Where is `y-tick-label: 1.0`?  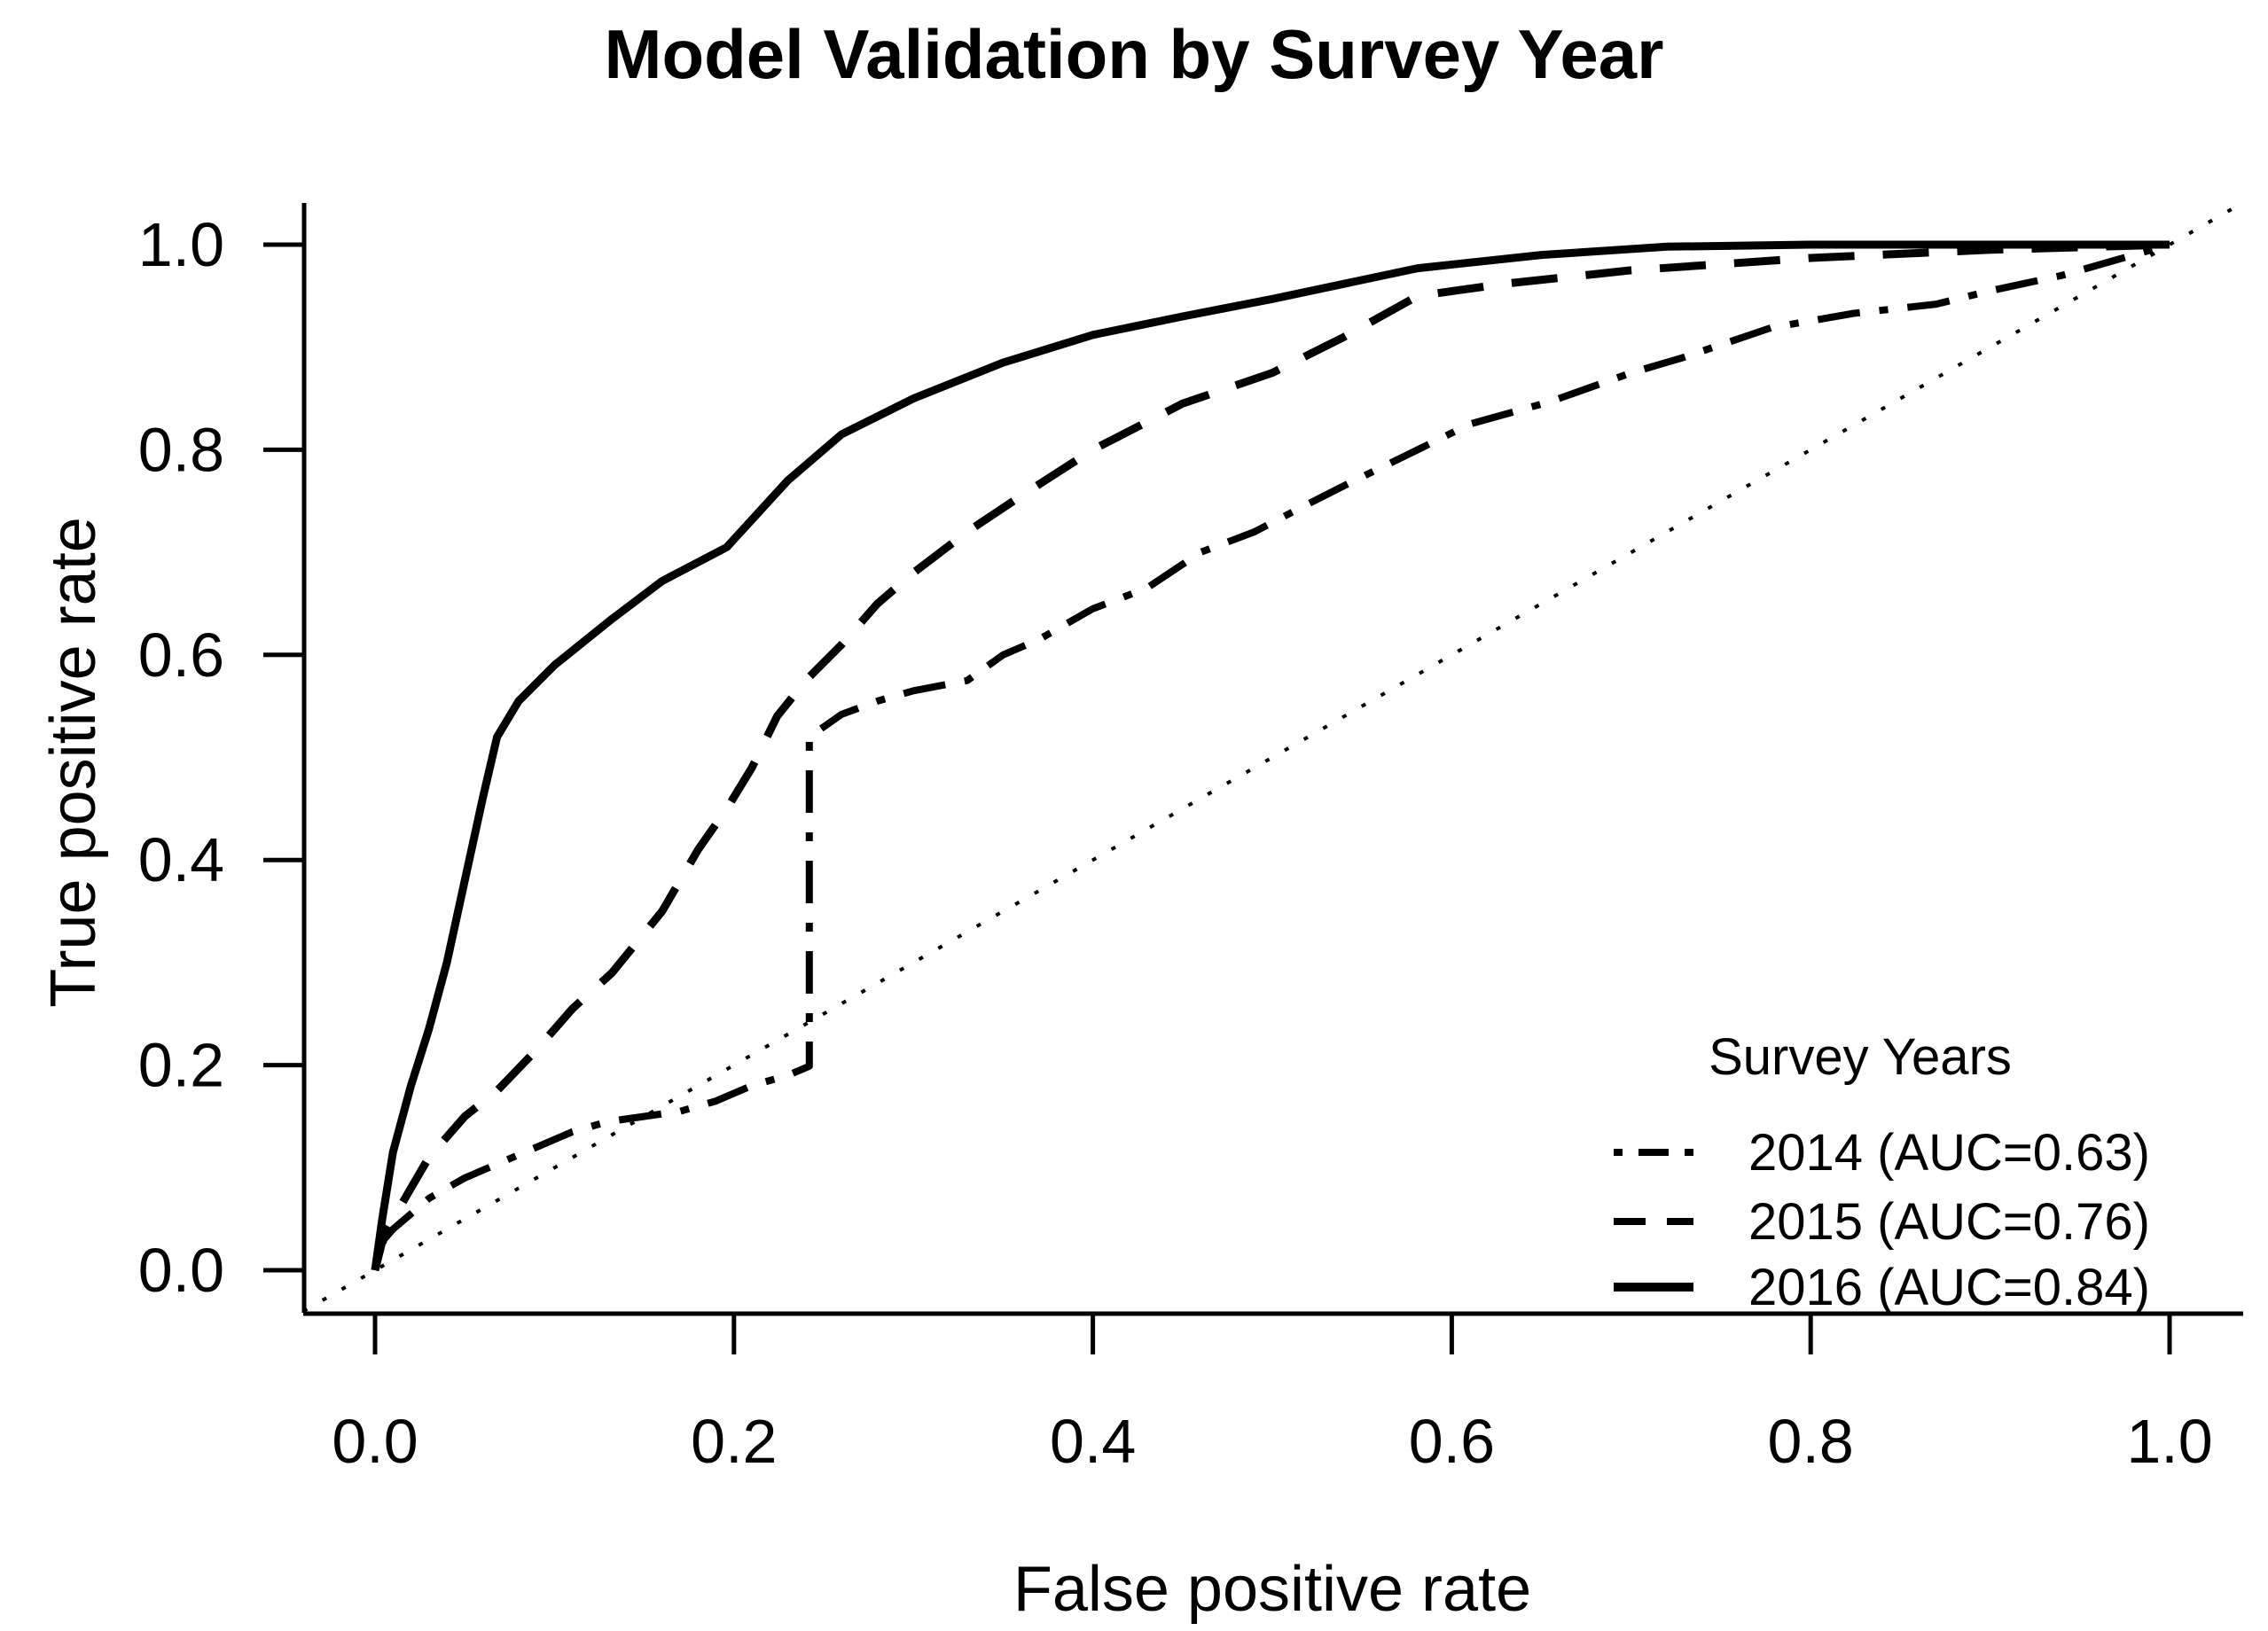 y-tick-label: 1.0 is located at coordinates (181, 245).